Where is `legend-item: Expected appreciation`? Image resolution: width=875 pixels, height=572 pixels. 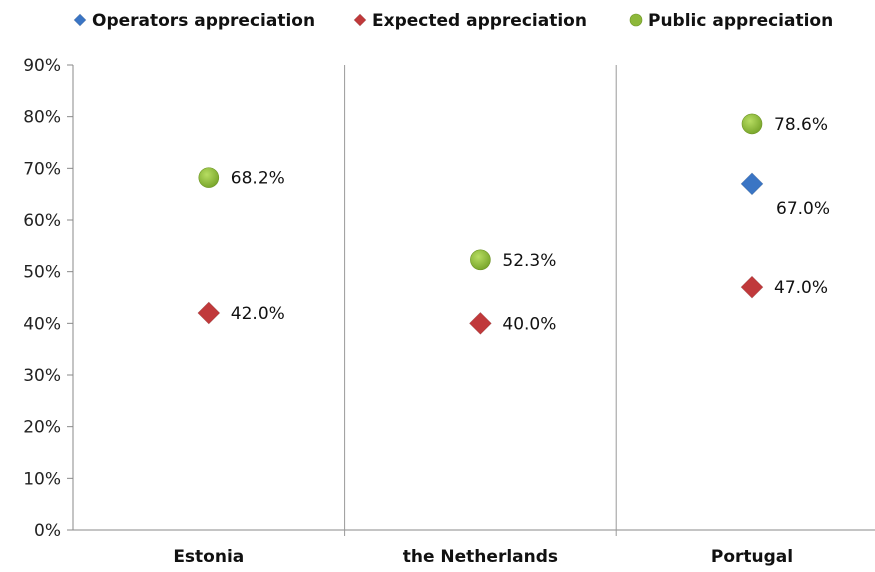 legend-item: Expected appreciation is located at coordinates (470, 21).